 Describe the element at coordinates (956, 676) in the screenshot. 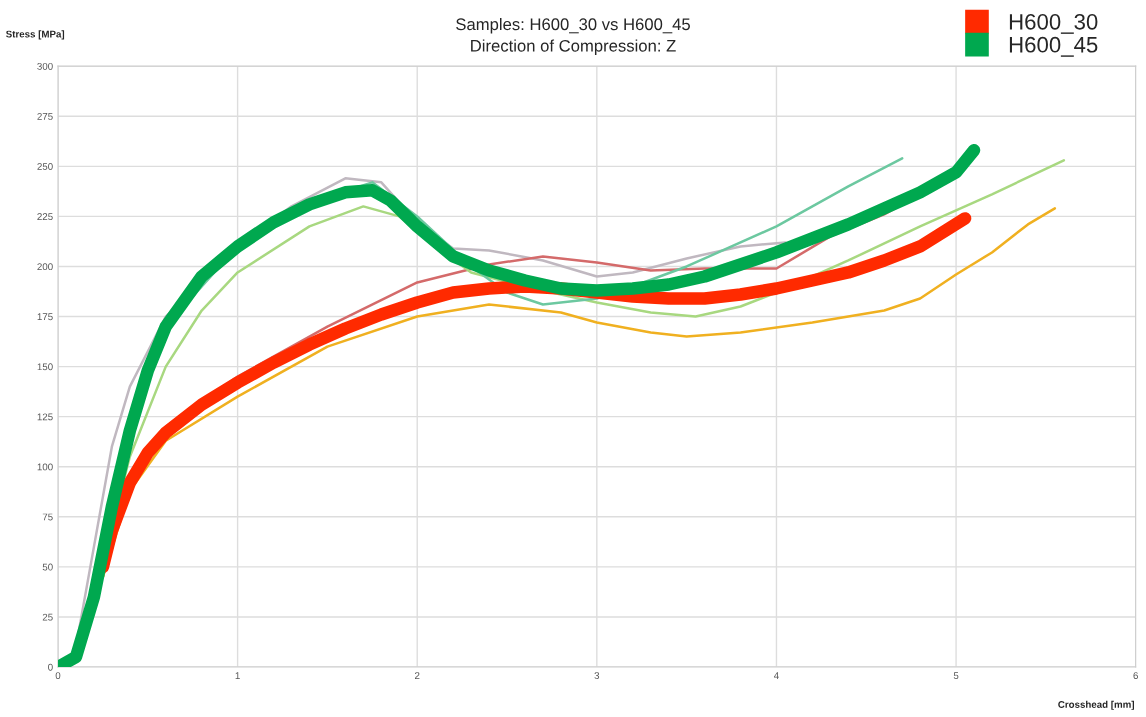

I see `x-tick-label: 5` at that location.